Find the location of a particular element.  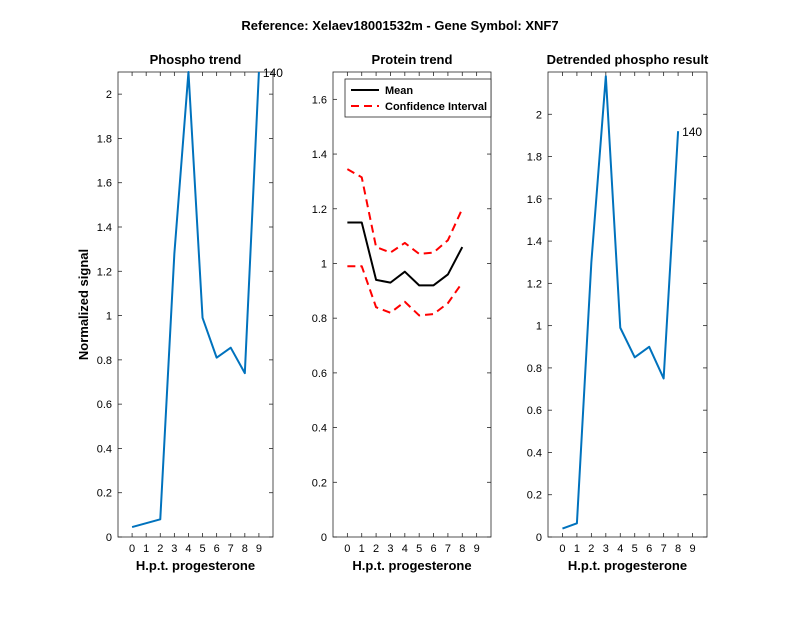

chart-title: Protein trend is located at coordinates (412, 59).